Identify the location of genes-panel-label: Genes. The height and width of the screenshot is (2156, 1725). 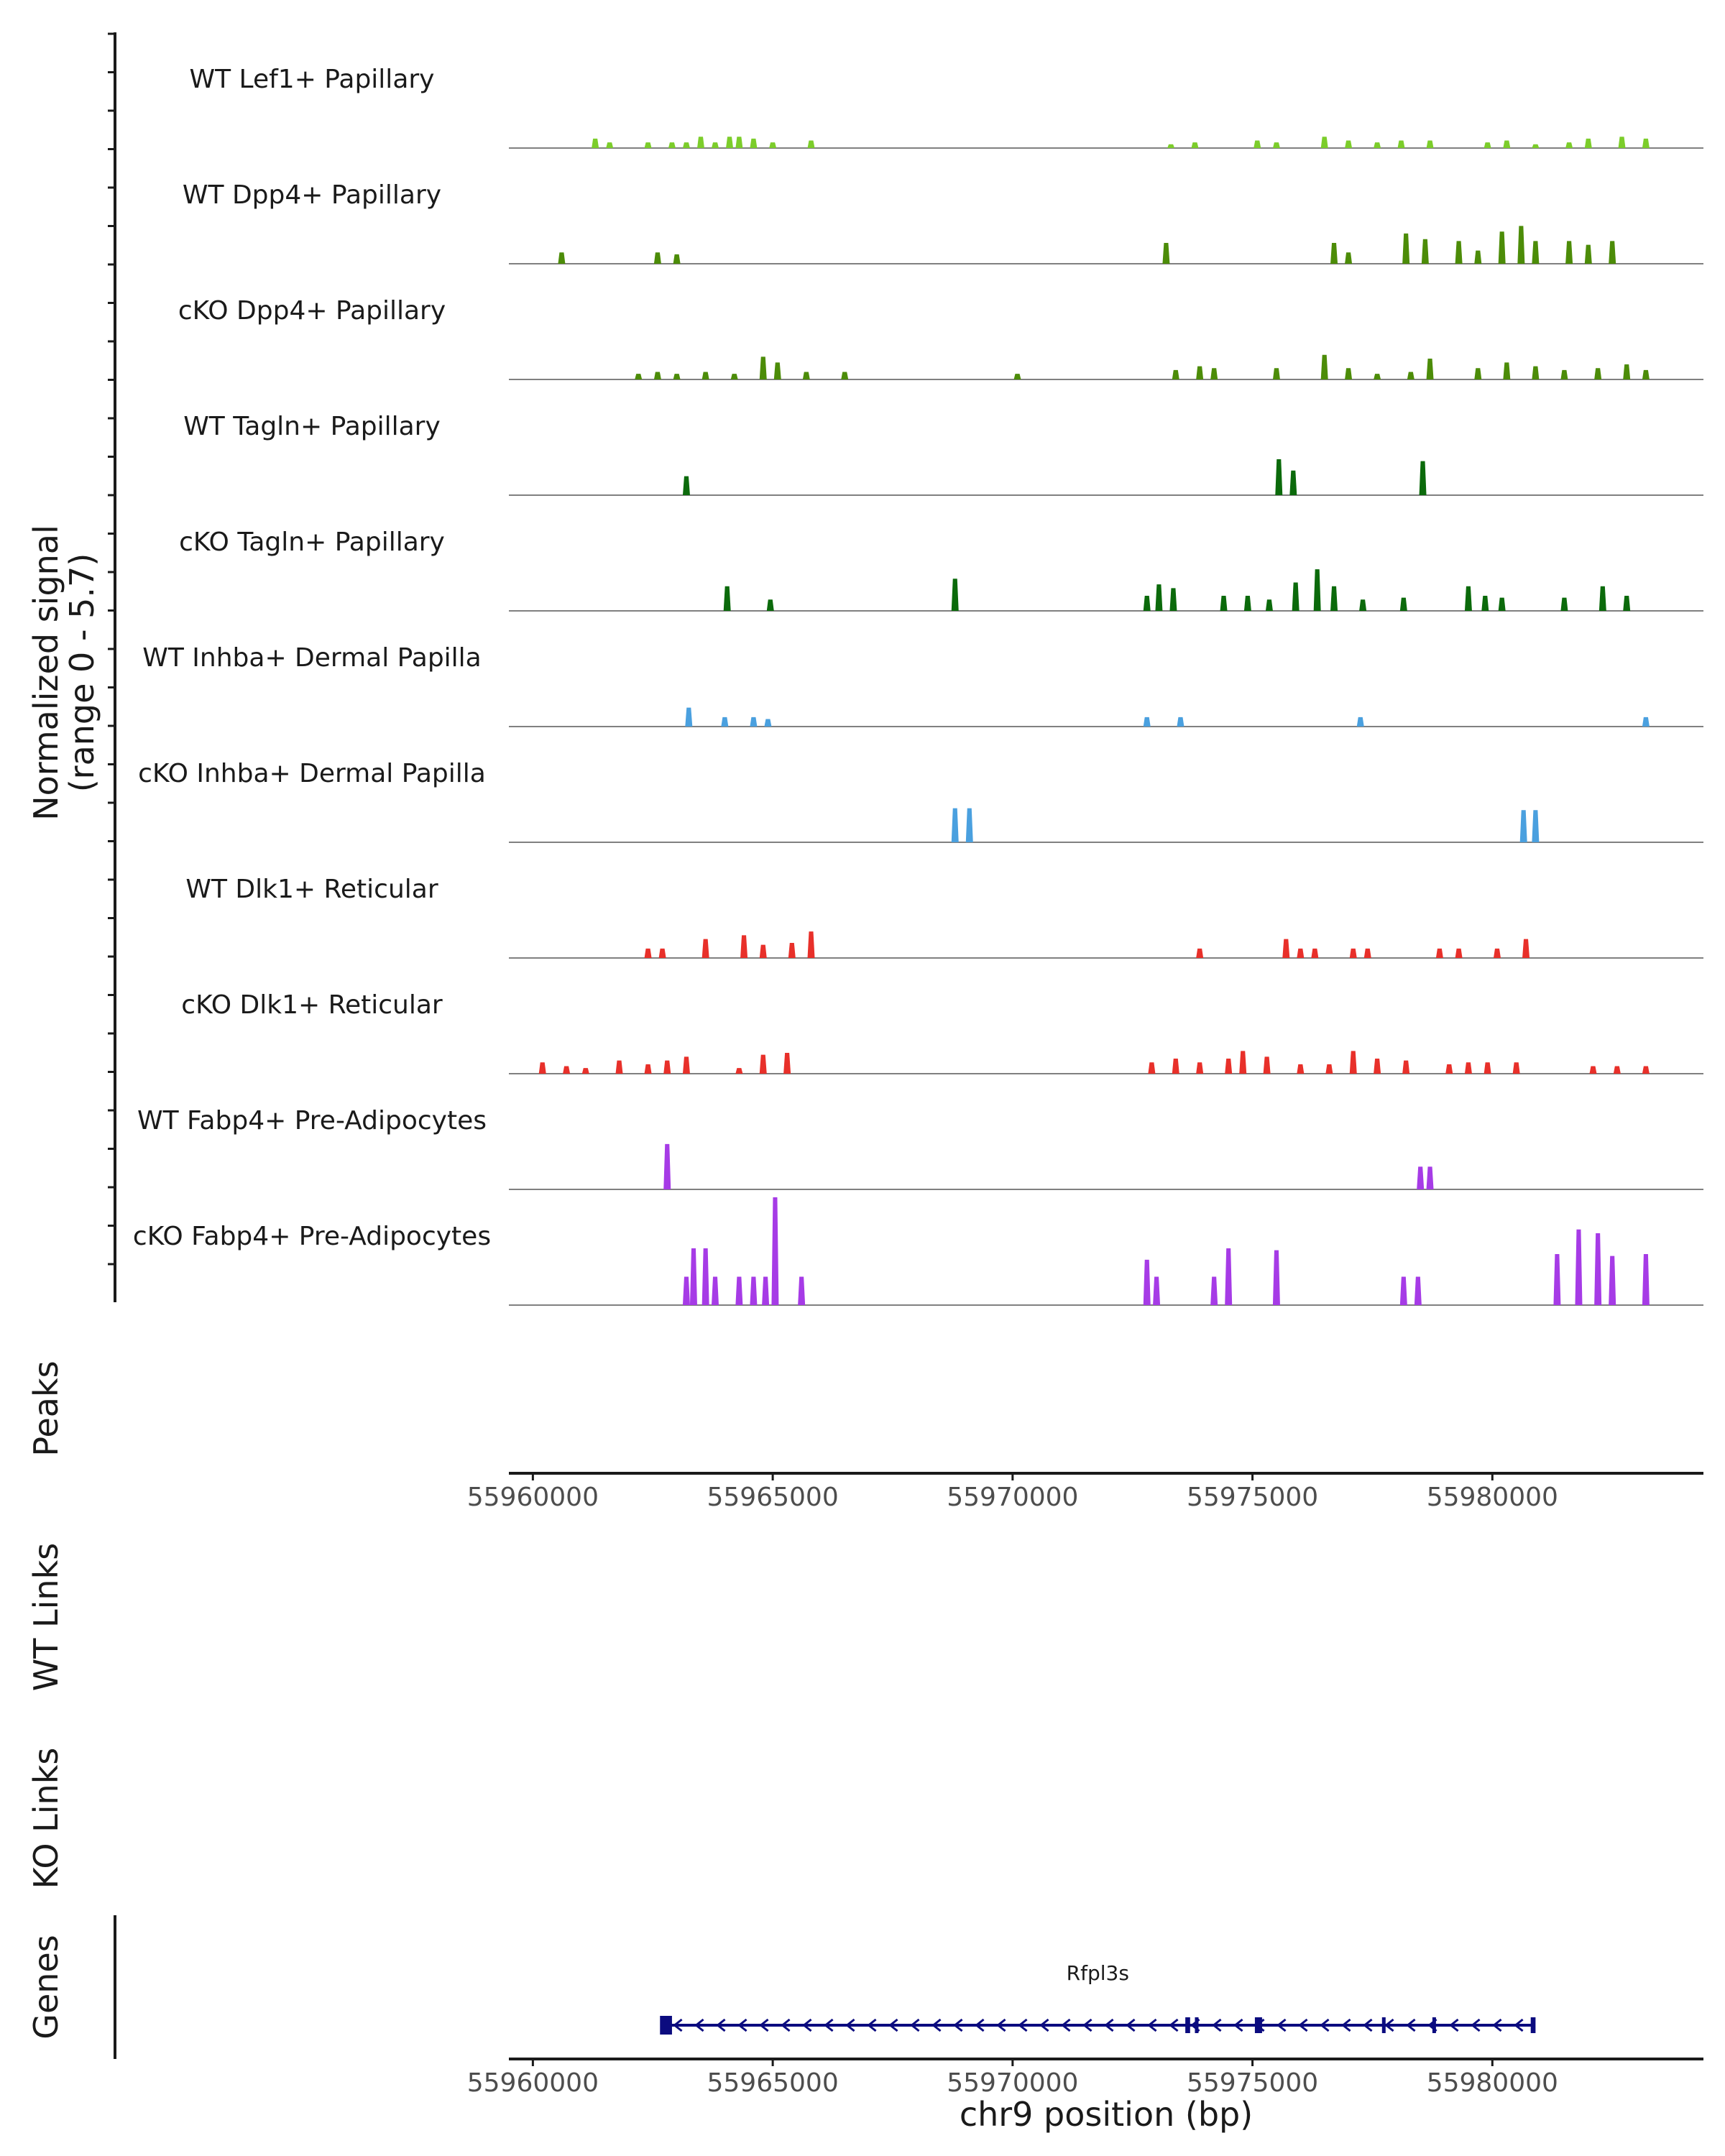
(46, 1987).